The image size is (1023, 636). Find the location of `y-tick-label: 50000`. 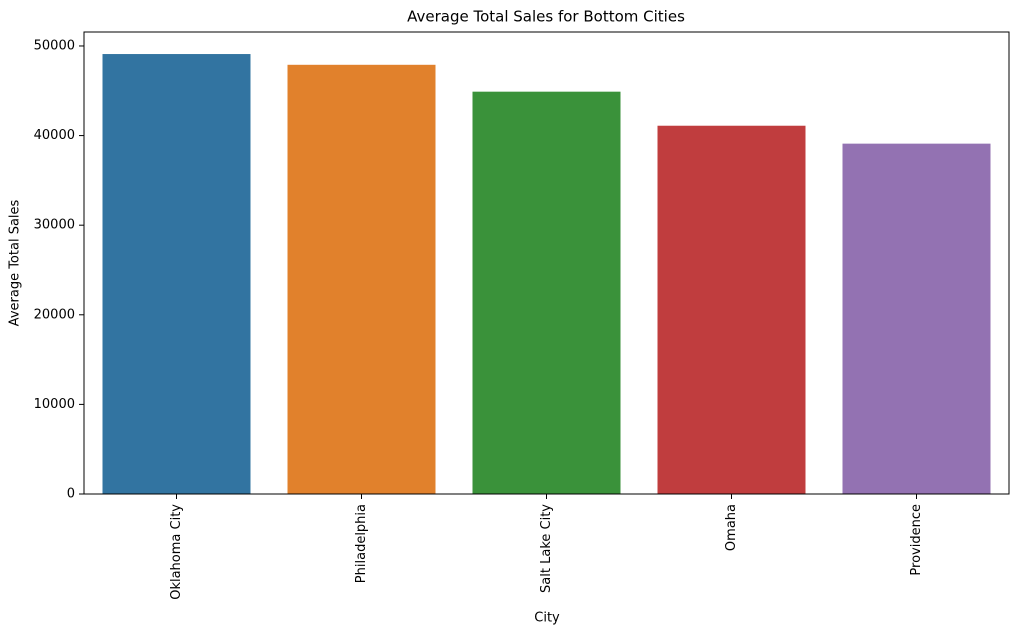

y-tick-label: 50000 is located at coordinates (54, 45).